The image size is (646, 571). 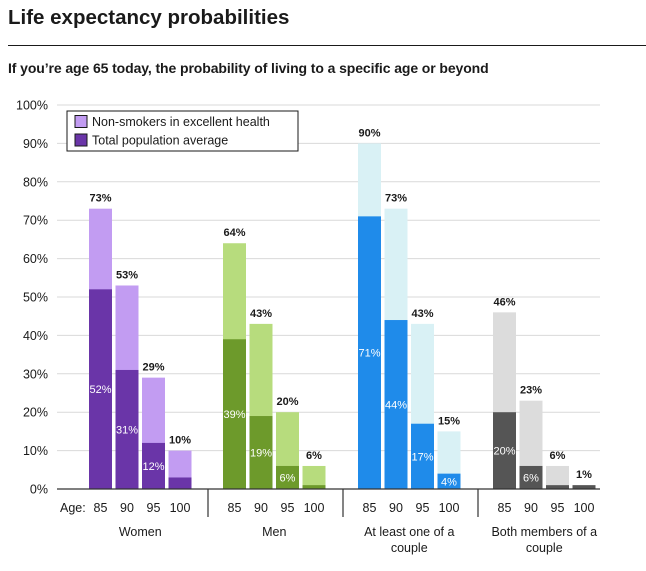 I want to click on data-label-non-smokers: 23%, so click(x=531, y=391).